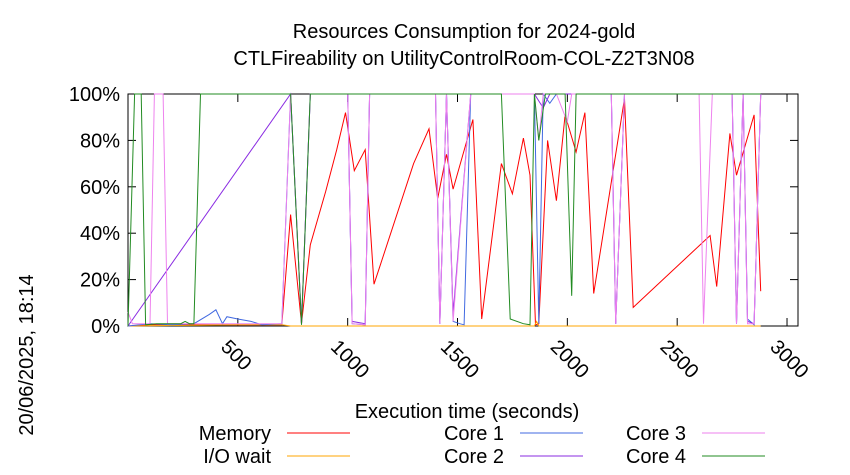 Image resolution: width=850 pixels, height=475 pixels. I want to click on y-tick-label: 20%, so click(100, 281).